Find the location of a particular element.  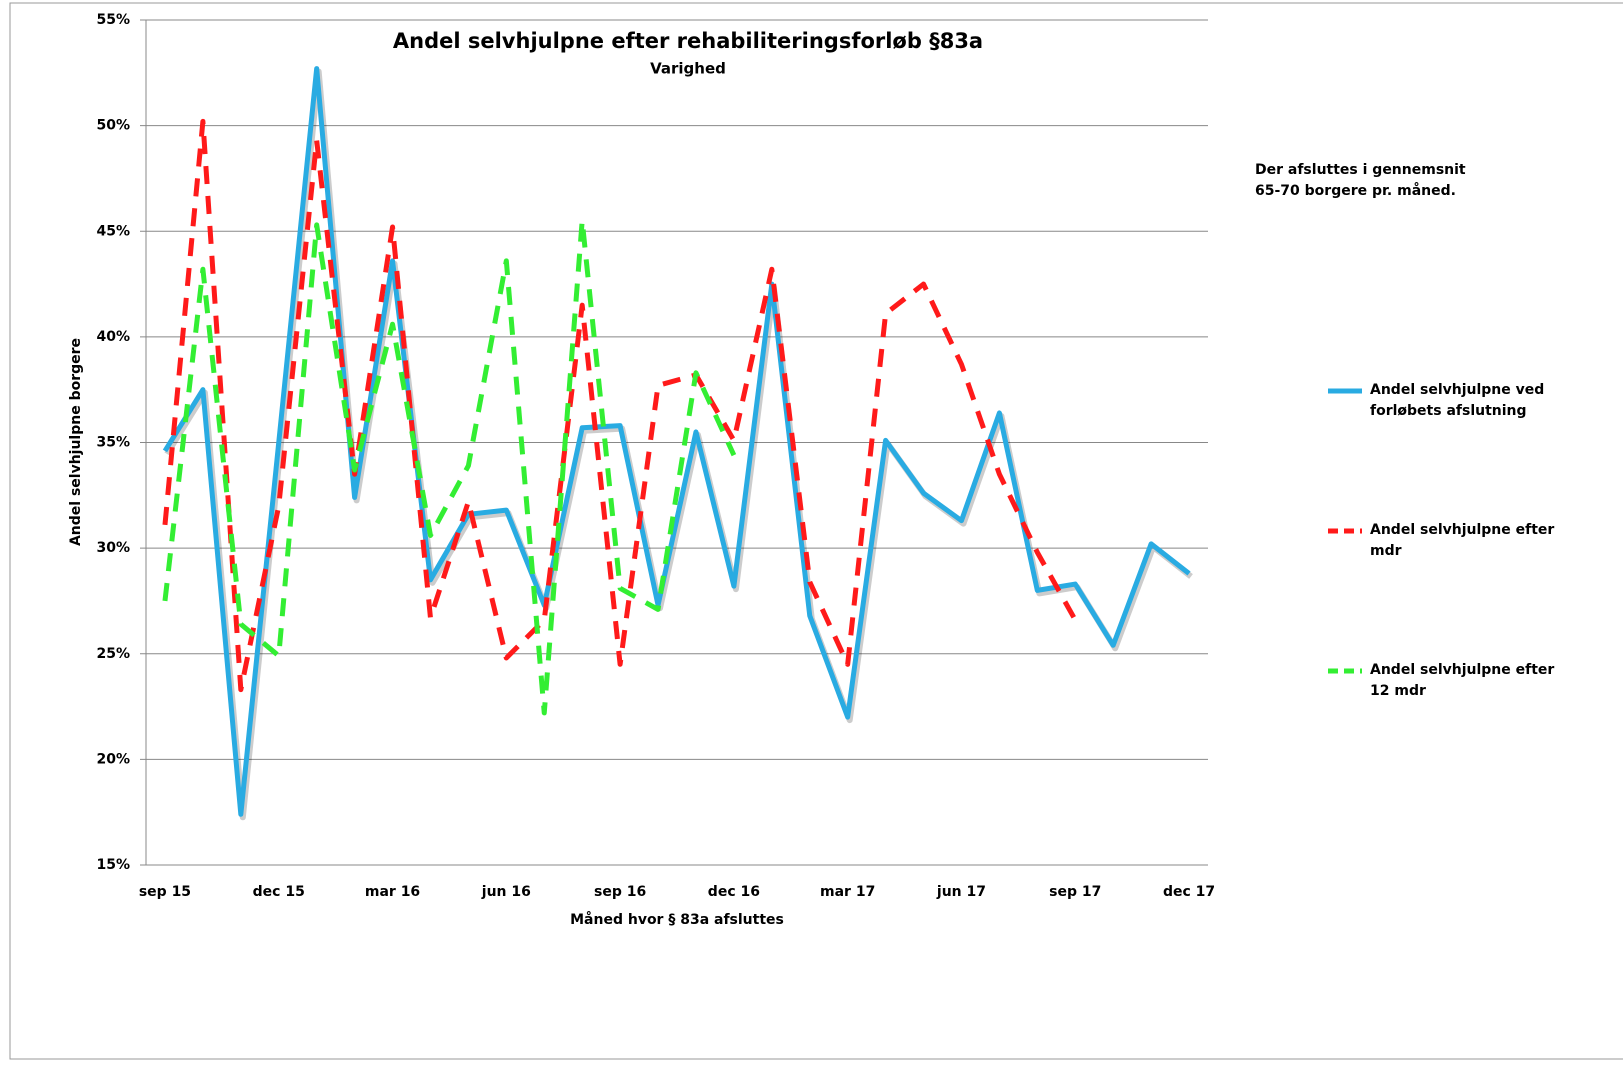

x-tick-label: jun 16 is located at coordinates (506, 892).